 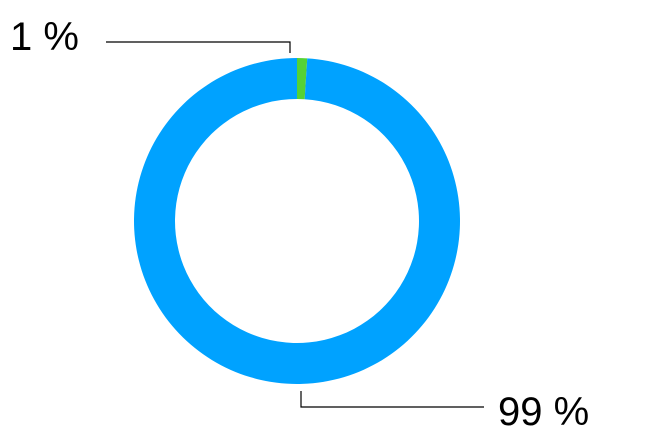 I want to click on leader-line-large-slice, so click(x=392, y=399).